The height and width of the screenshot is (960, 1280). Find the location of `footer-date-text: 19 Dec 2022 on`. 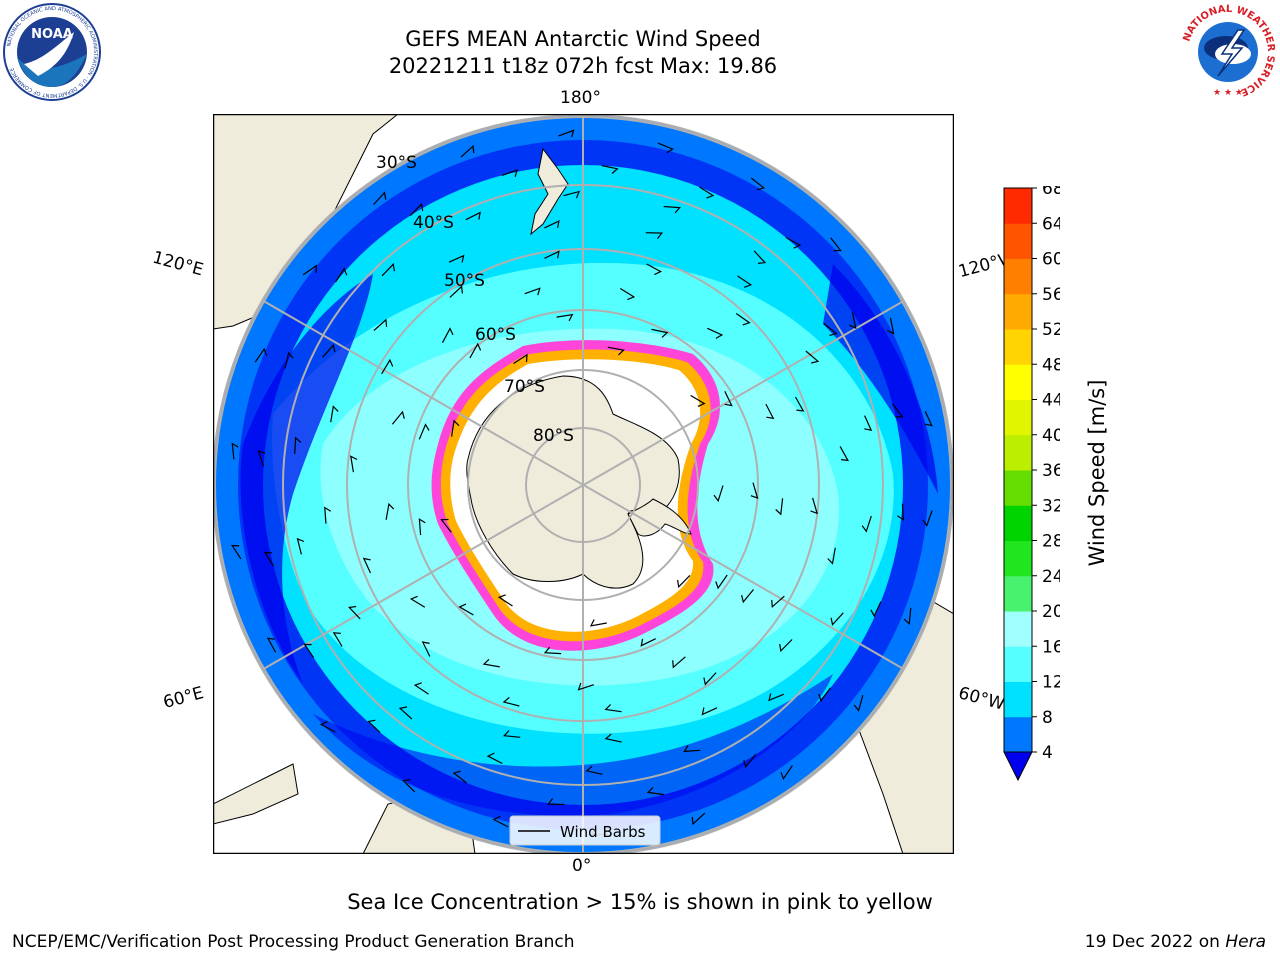

footer-date-text: 19 Dec 2022 on is located at coordinates (1155, 942).